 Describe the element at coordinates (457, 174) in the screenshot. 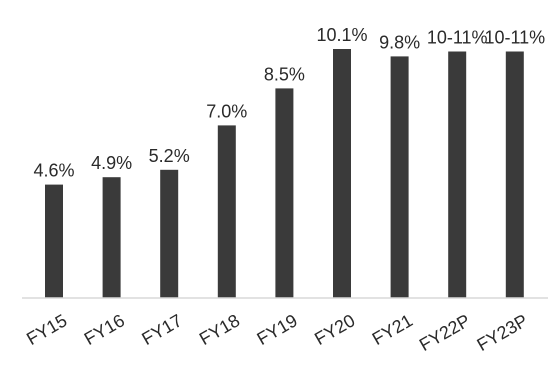

I see `bar-fy22p` at that location.